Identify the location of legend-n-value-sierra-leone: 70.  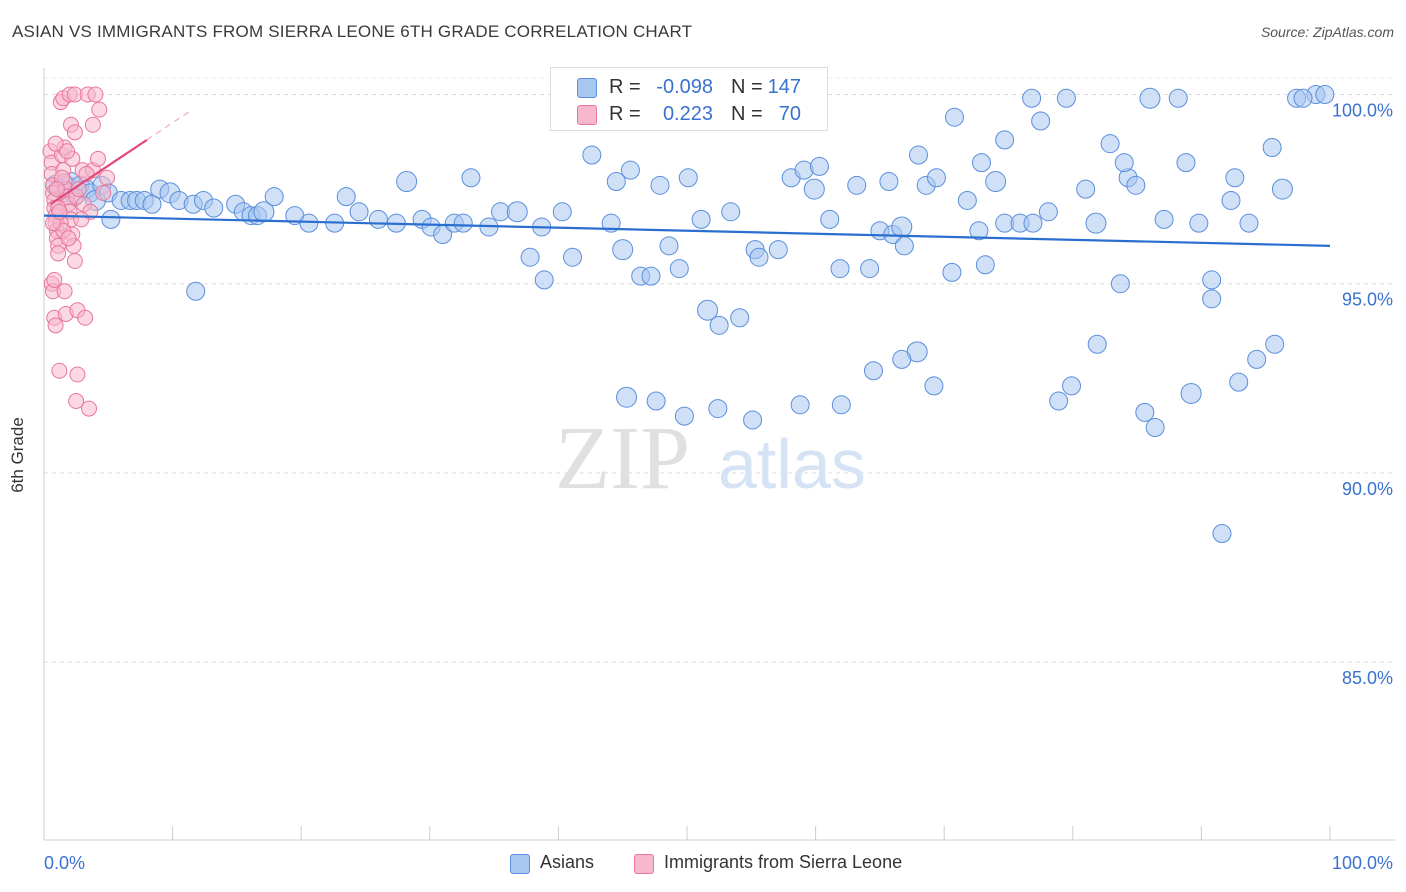
(789, 114).